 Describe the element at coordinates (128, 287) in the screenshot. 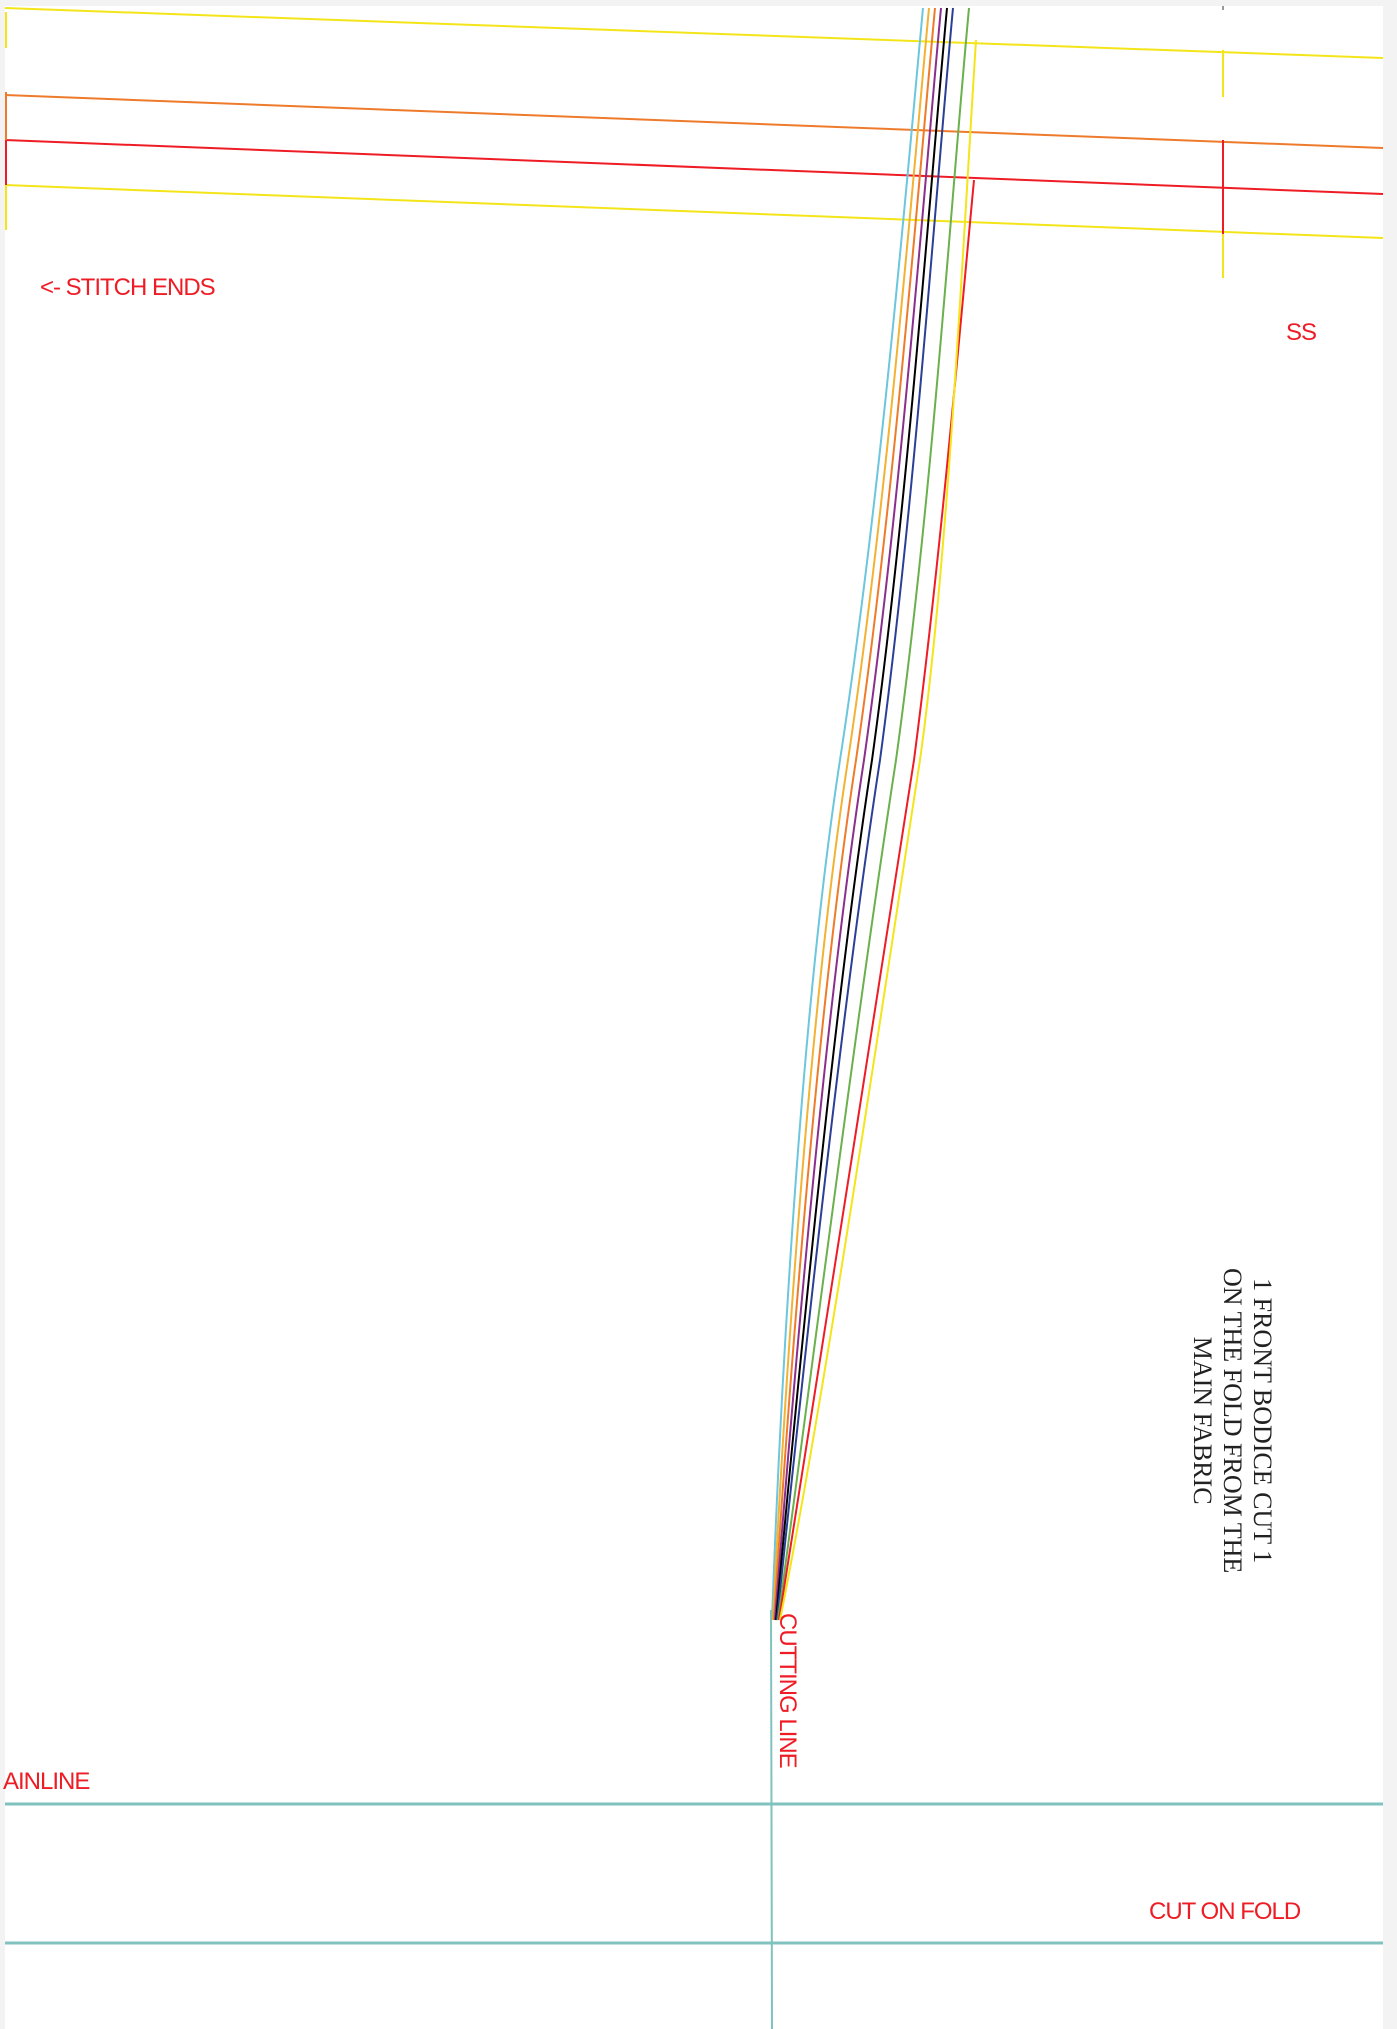

I see `stitch-ends-label: <- STITCH ENDS` at that location.